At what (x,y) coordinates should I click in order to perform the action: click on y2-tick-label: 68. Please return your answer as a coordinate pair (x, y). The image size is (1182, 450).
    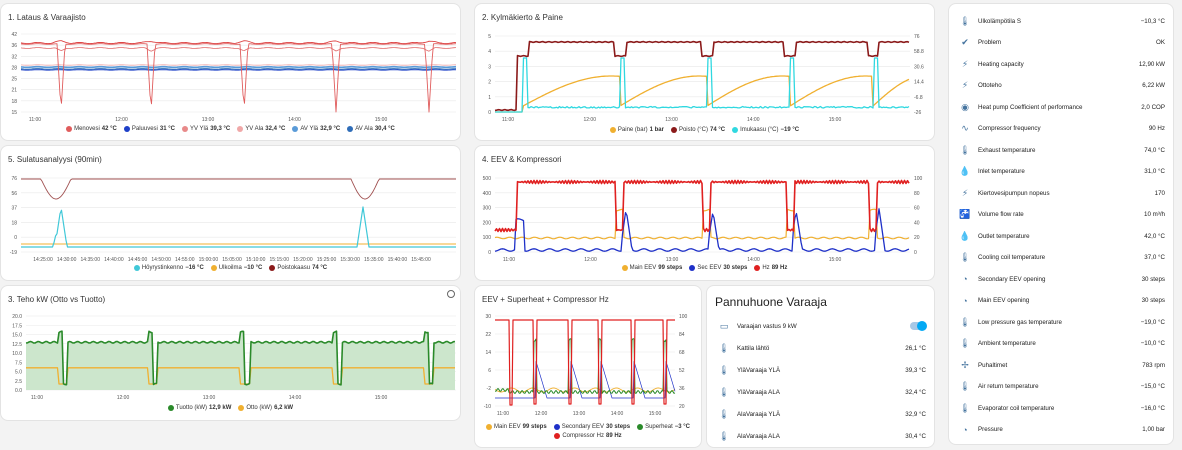
    Looking at the image, I should click on (682, 353).